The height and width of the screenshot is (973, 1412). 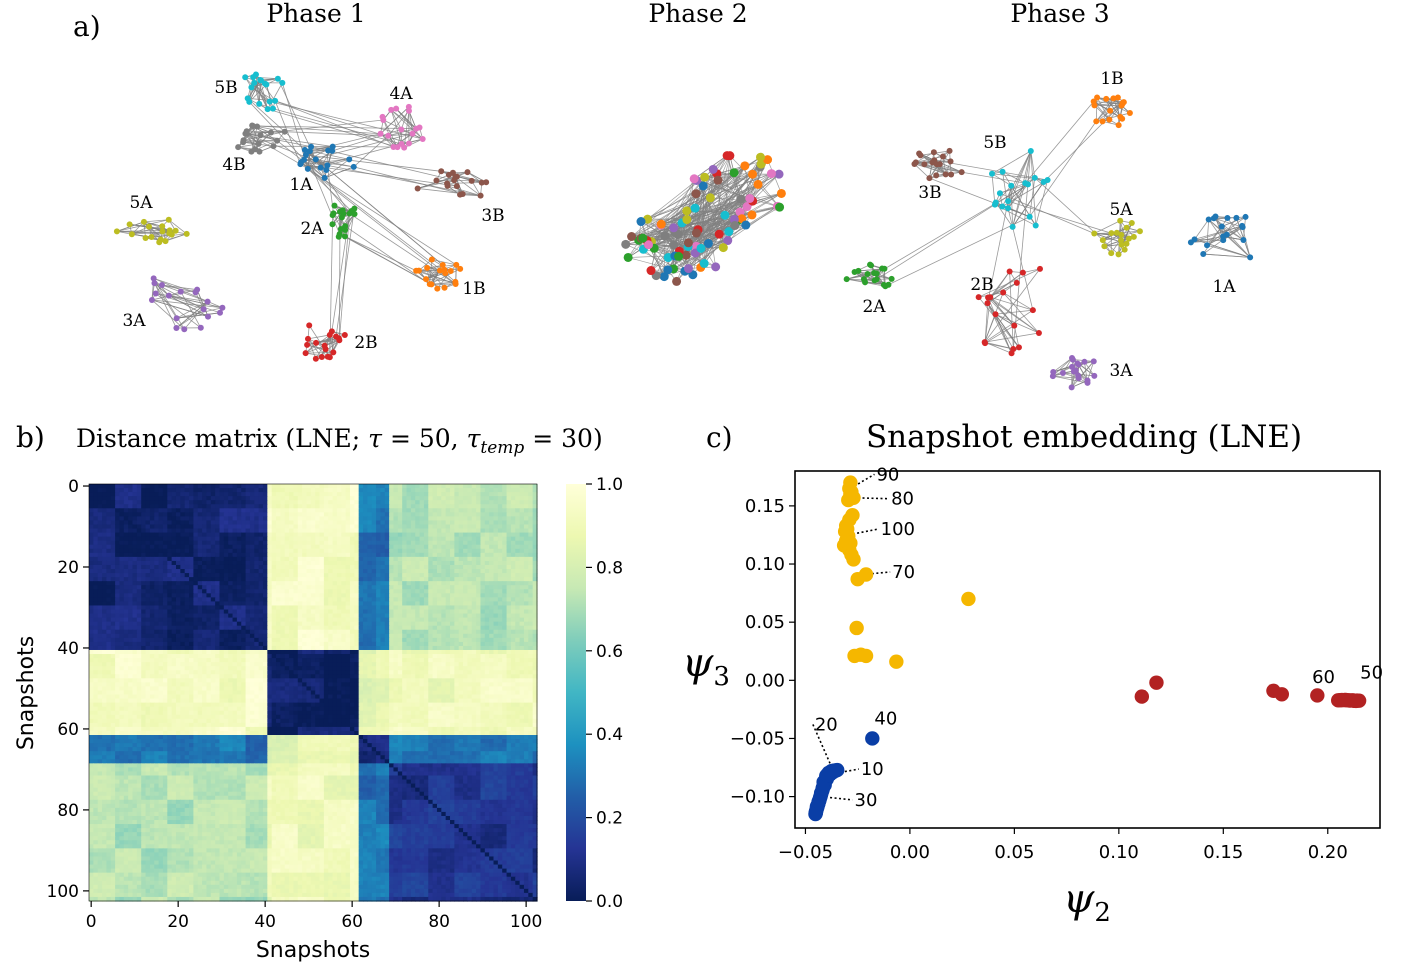 I want to click on phase1-cluster-label-1A: 1A, so click(x=301, y=185).